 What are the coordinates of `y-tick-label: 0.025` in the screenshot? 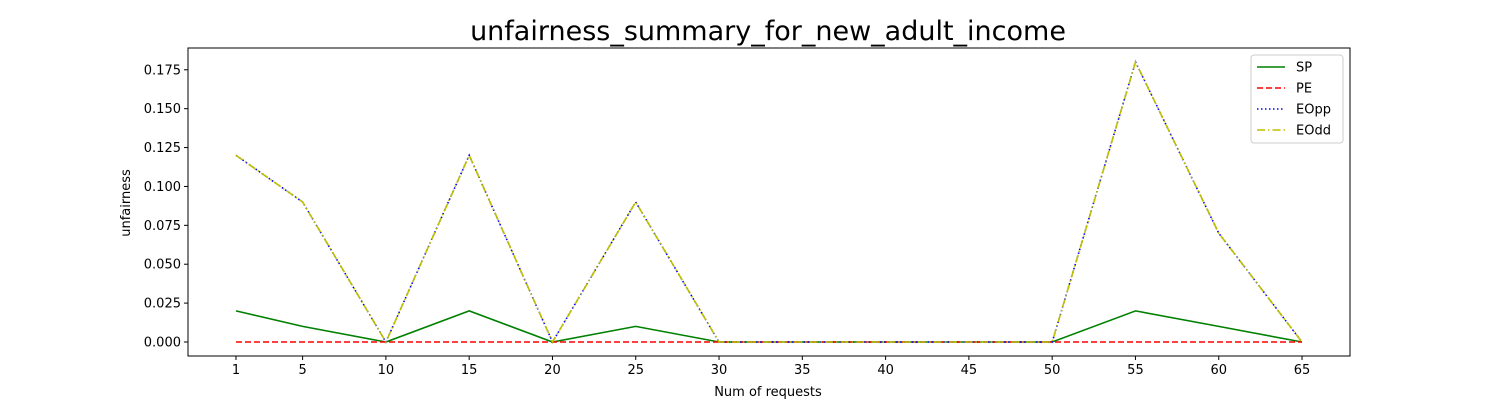 It's located at (162, 304).